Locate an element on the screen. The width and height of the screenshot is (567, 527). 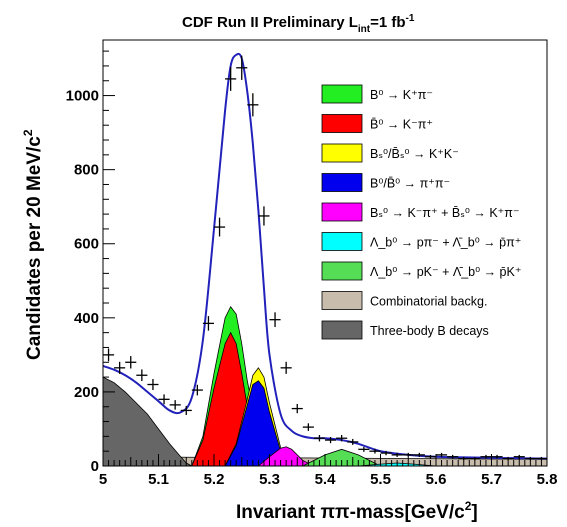
legend-label: Bₛ⁰ → K⁻π⁺ + B̄ₛ⁰ → K⁺π⁻ is located at coordinates (444, 213).